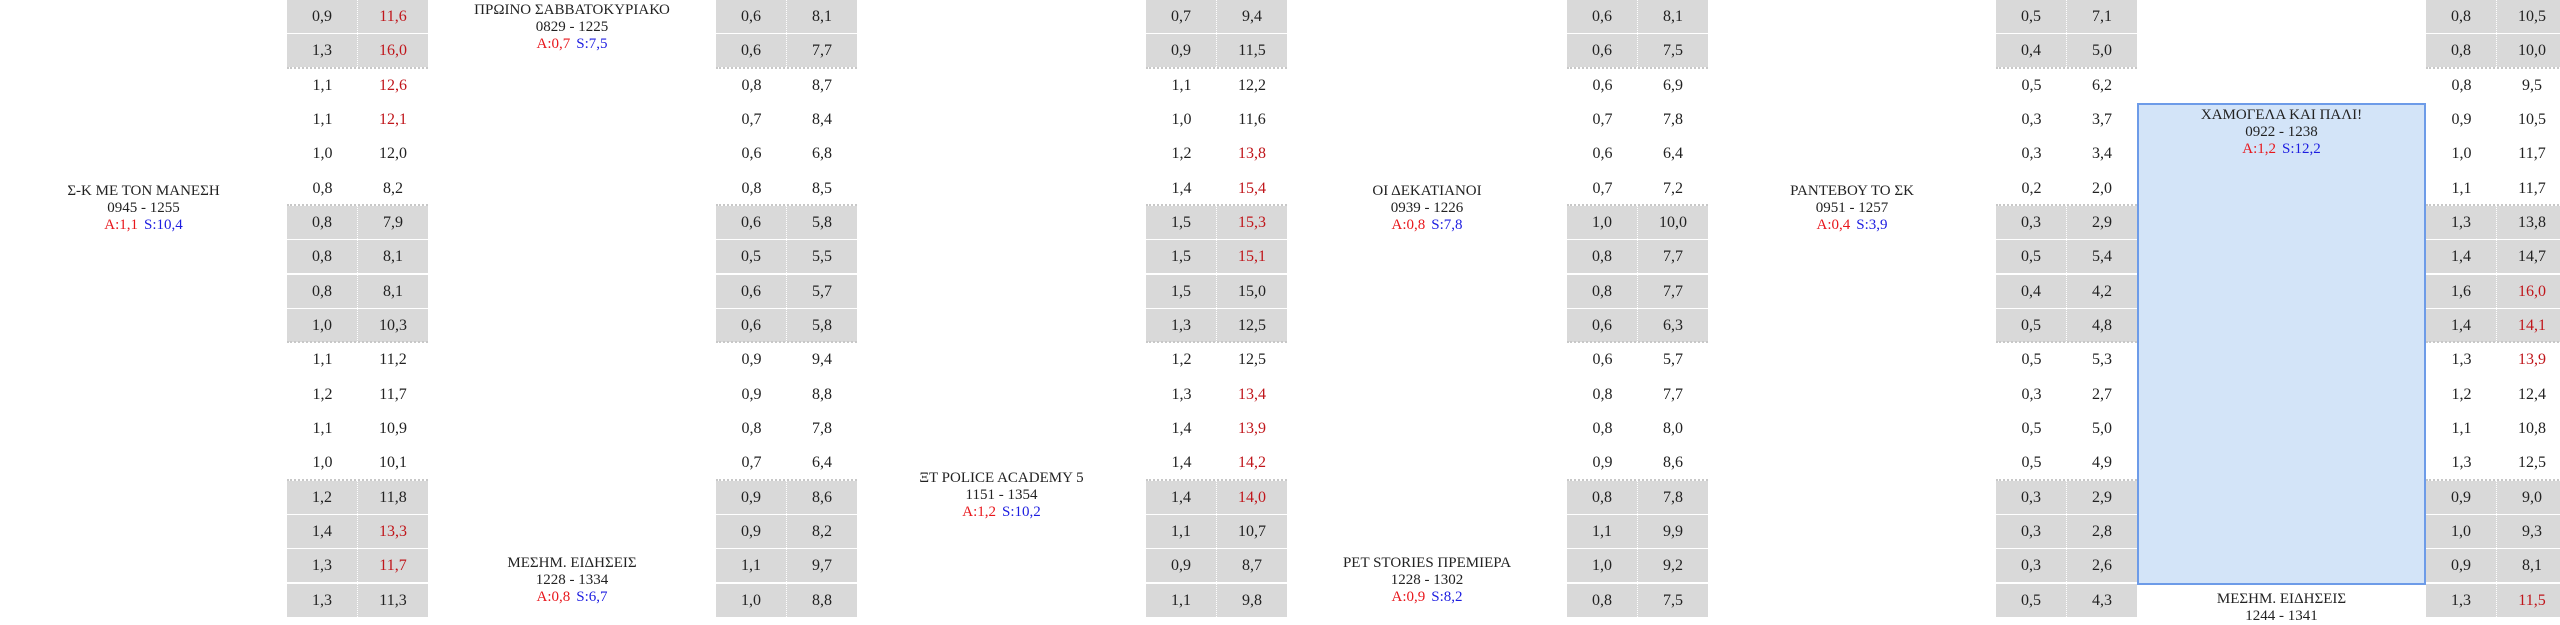 The height and width of the screenshot is (625, 2560). What do you see at coordinates (2102, 394) in the screenshot?
I see `share-cell: 2,7` at bounding box center [2102, 394].